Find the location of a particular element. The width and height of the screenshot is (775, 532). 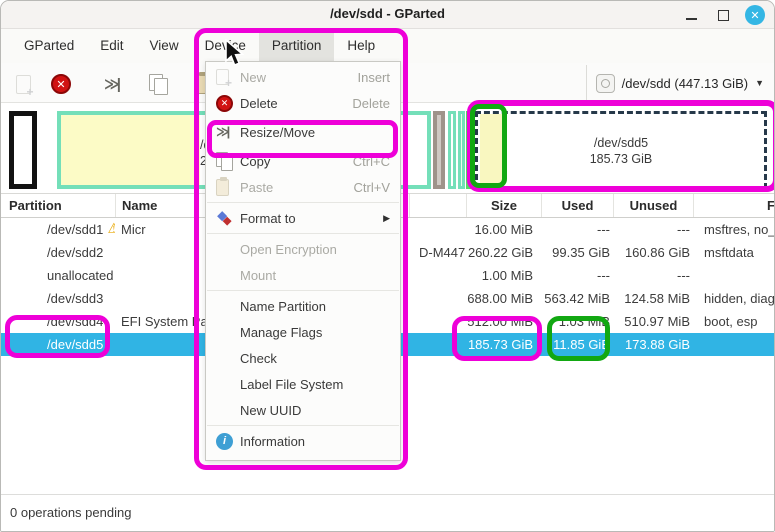

cell-size: 185.73 GiB is located at coordinates (500, 344).